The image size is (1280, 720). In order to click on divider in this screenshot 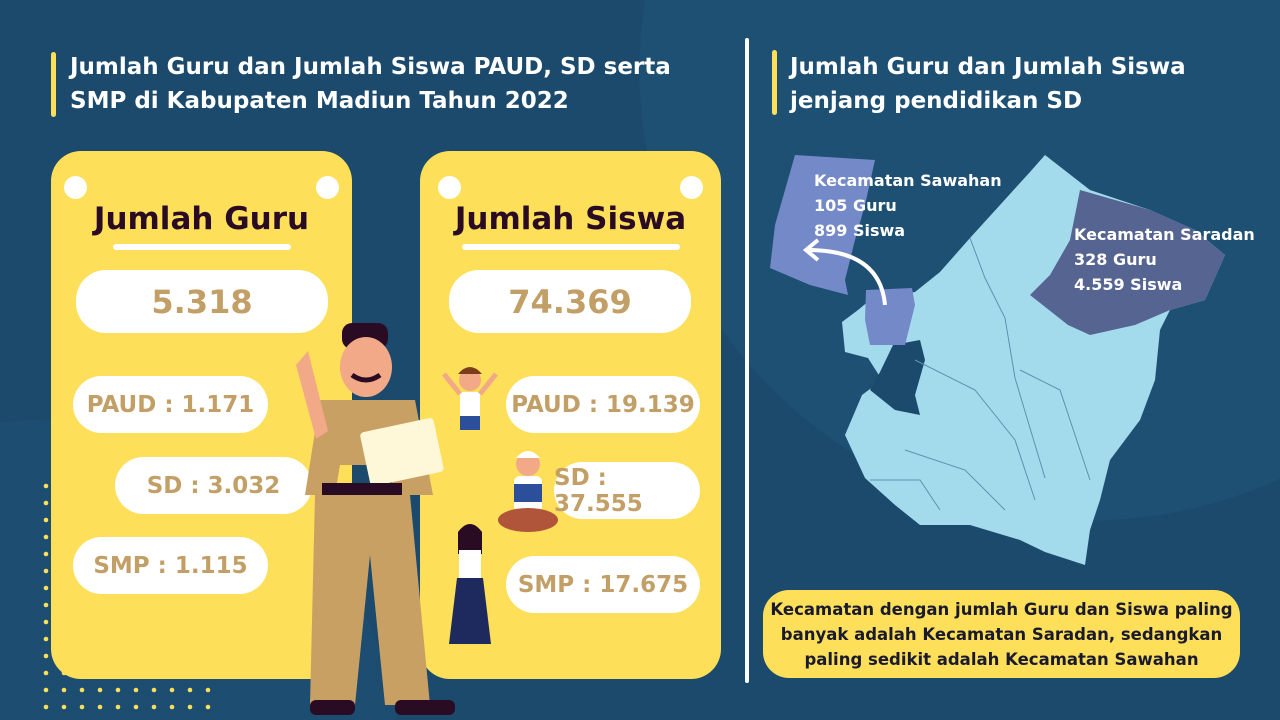, I will do `click(747, 360)`.